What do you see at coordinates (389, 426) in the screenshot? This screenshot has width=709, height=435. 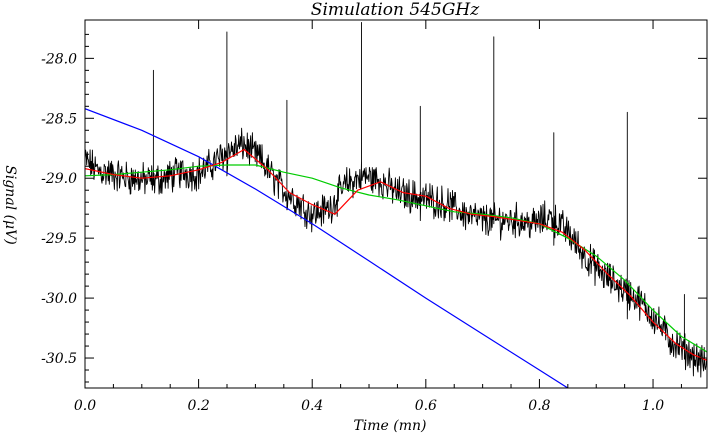 I see `x-axis-label: Time (mn)` at bounding box center [389, 426].